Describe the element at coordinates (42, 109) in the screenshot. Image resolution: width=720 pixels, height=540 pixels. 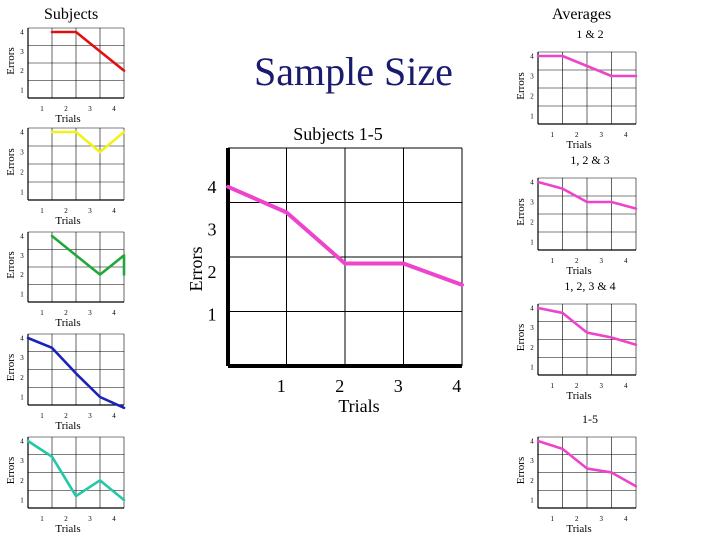
I see `subject-1-x-tick-label: 1` at that location.